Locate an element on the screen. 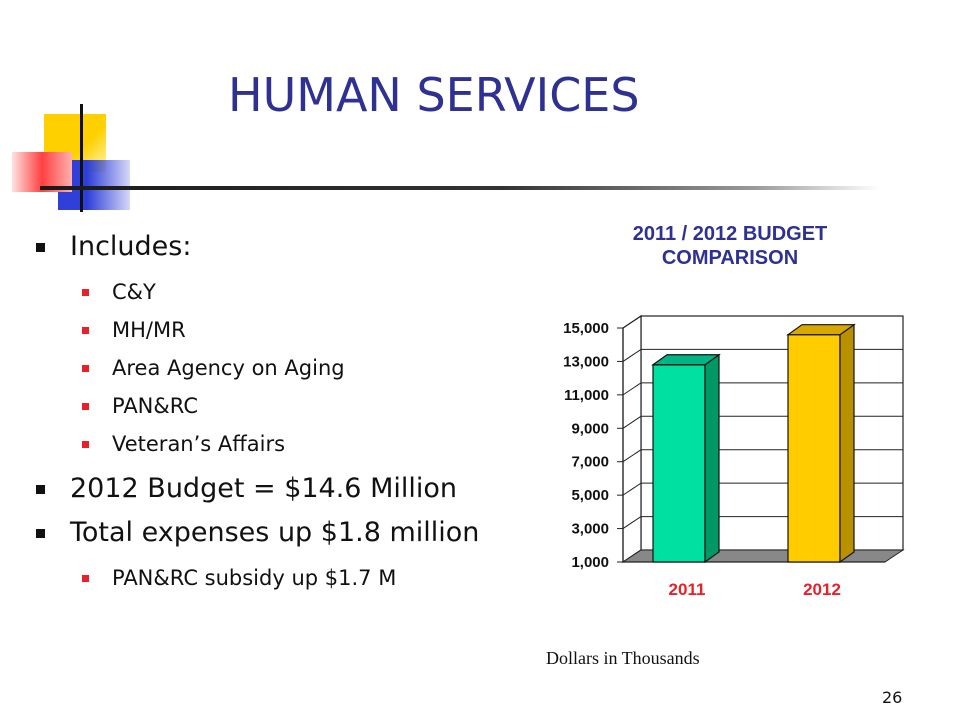  slide-title: HUMAN SERVICES is located at coordinates (434, 95).